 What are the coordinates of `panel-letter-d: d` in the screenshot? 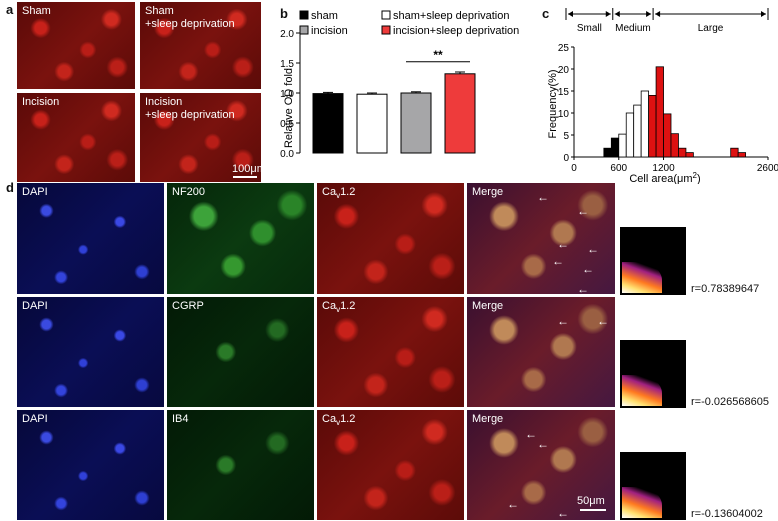 It's located at (10, 187).